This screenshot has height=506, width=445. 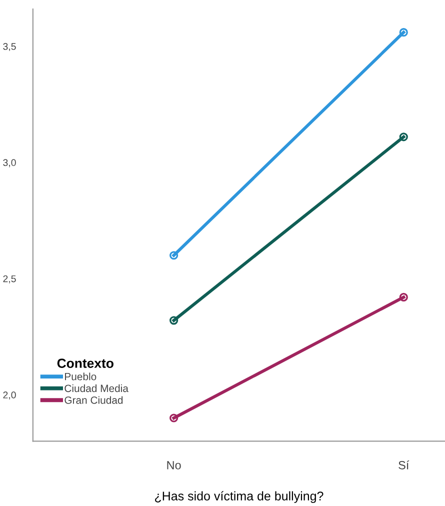 I want to click on x-tick-label: No, so click(x=174, y=465).